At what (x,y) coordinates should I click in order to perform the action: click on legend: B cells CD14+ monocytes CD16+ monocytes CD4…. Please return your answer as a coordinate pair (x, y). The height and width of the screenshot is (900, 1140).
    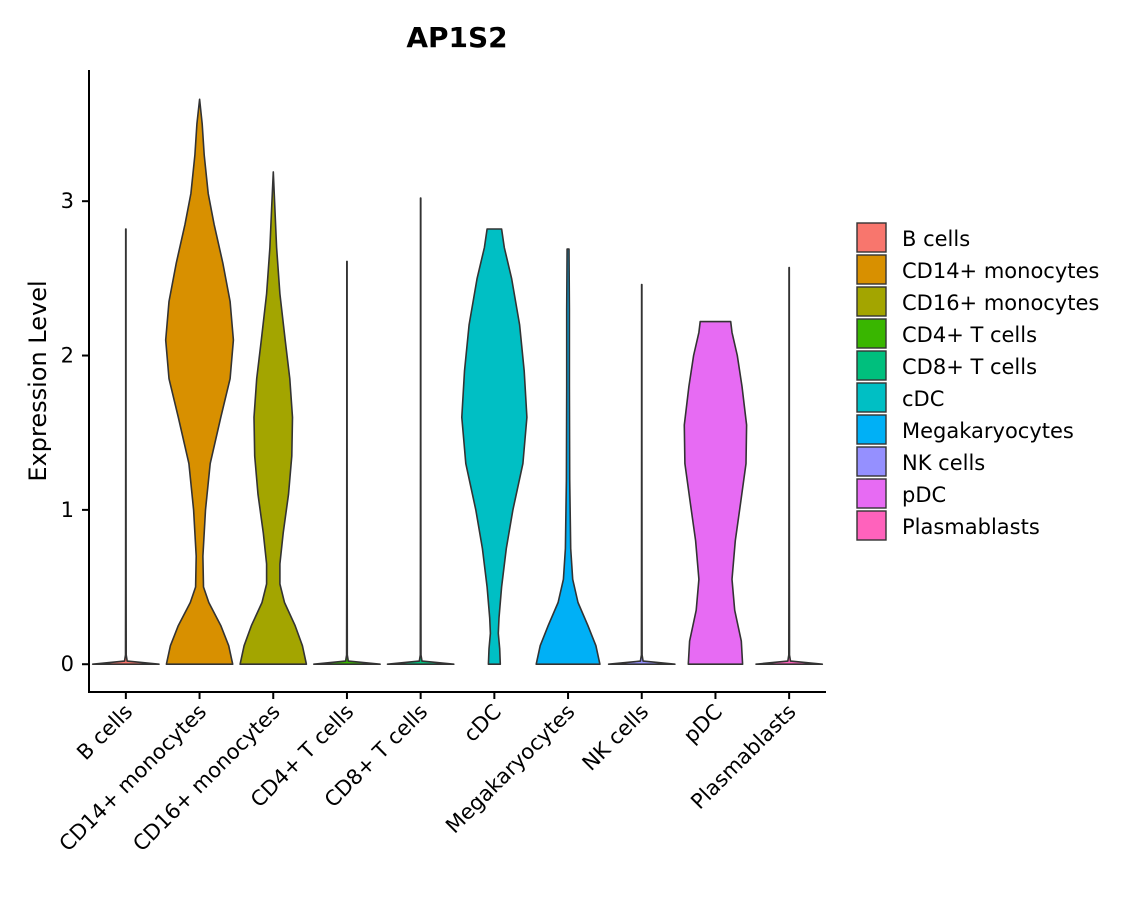
    Looking at the image, I should click on (977, 381).